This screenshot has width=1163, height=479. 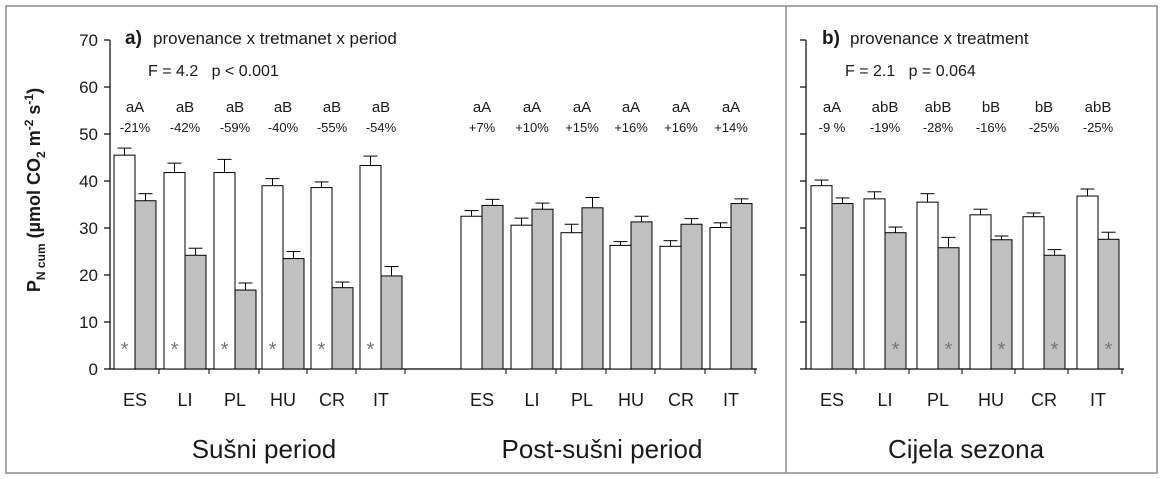 I want to click on y-tick-label: 0, so click(x=93, y=369).